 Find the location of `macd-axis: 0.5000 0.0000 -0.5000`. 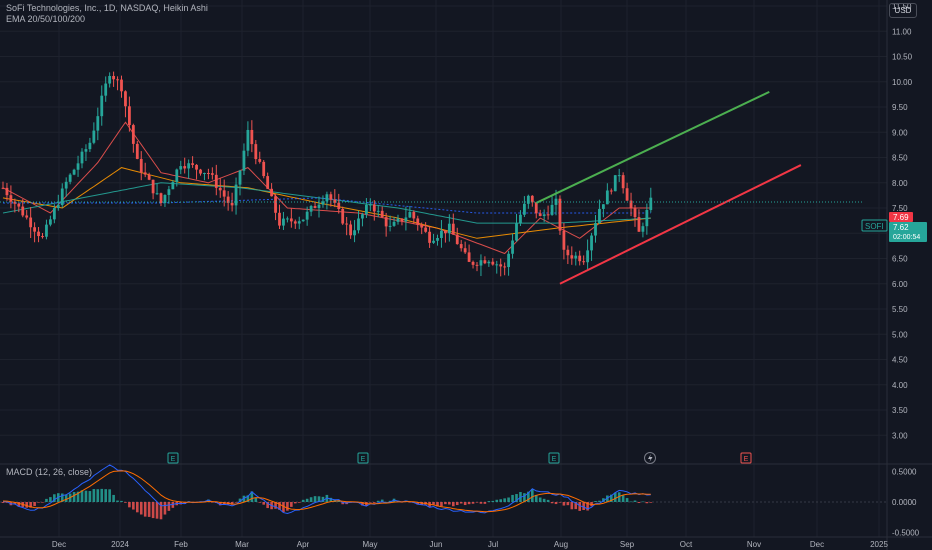

macd-axis: 0.5000 0.0000 -0.5000 is located at coordinates (906, 503).